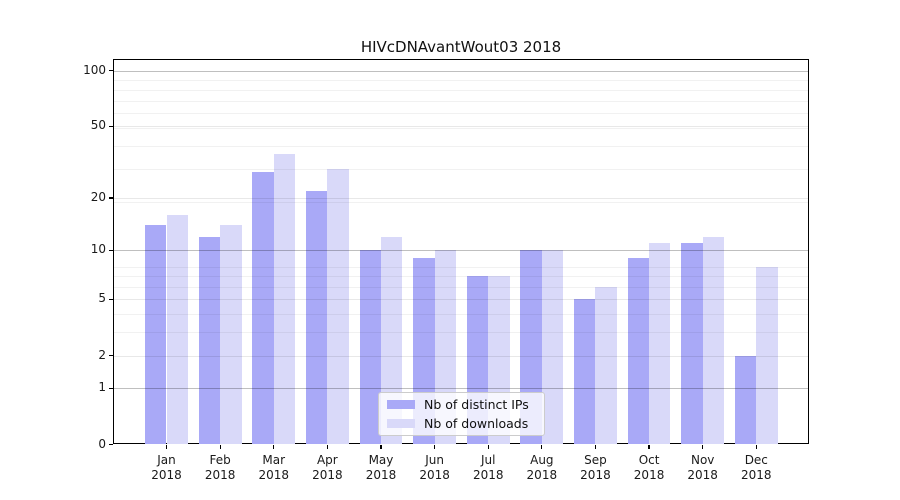  I want to click on y-axis-tick-label: 2, so click(102, 354).